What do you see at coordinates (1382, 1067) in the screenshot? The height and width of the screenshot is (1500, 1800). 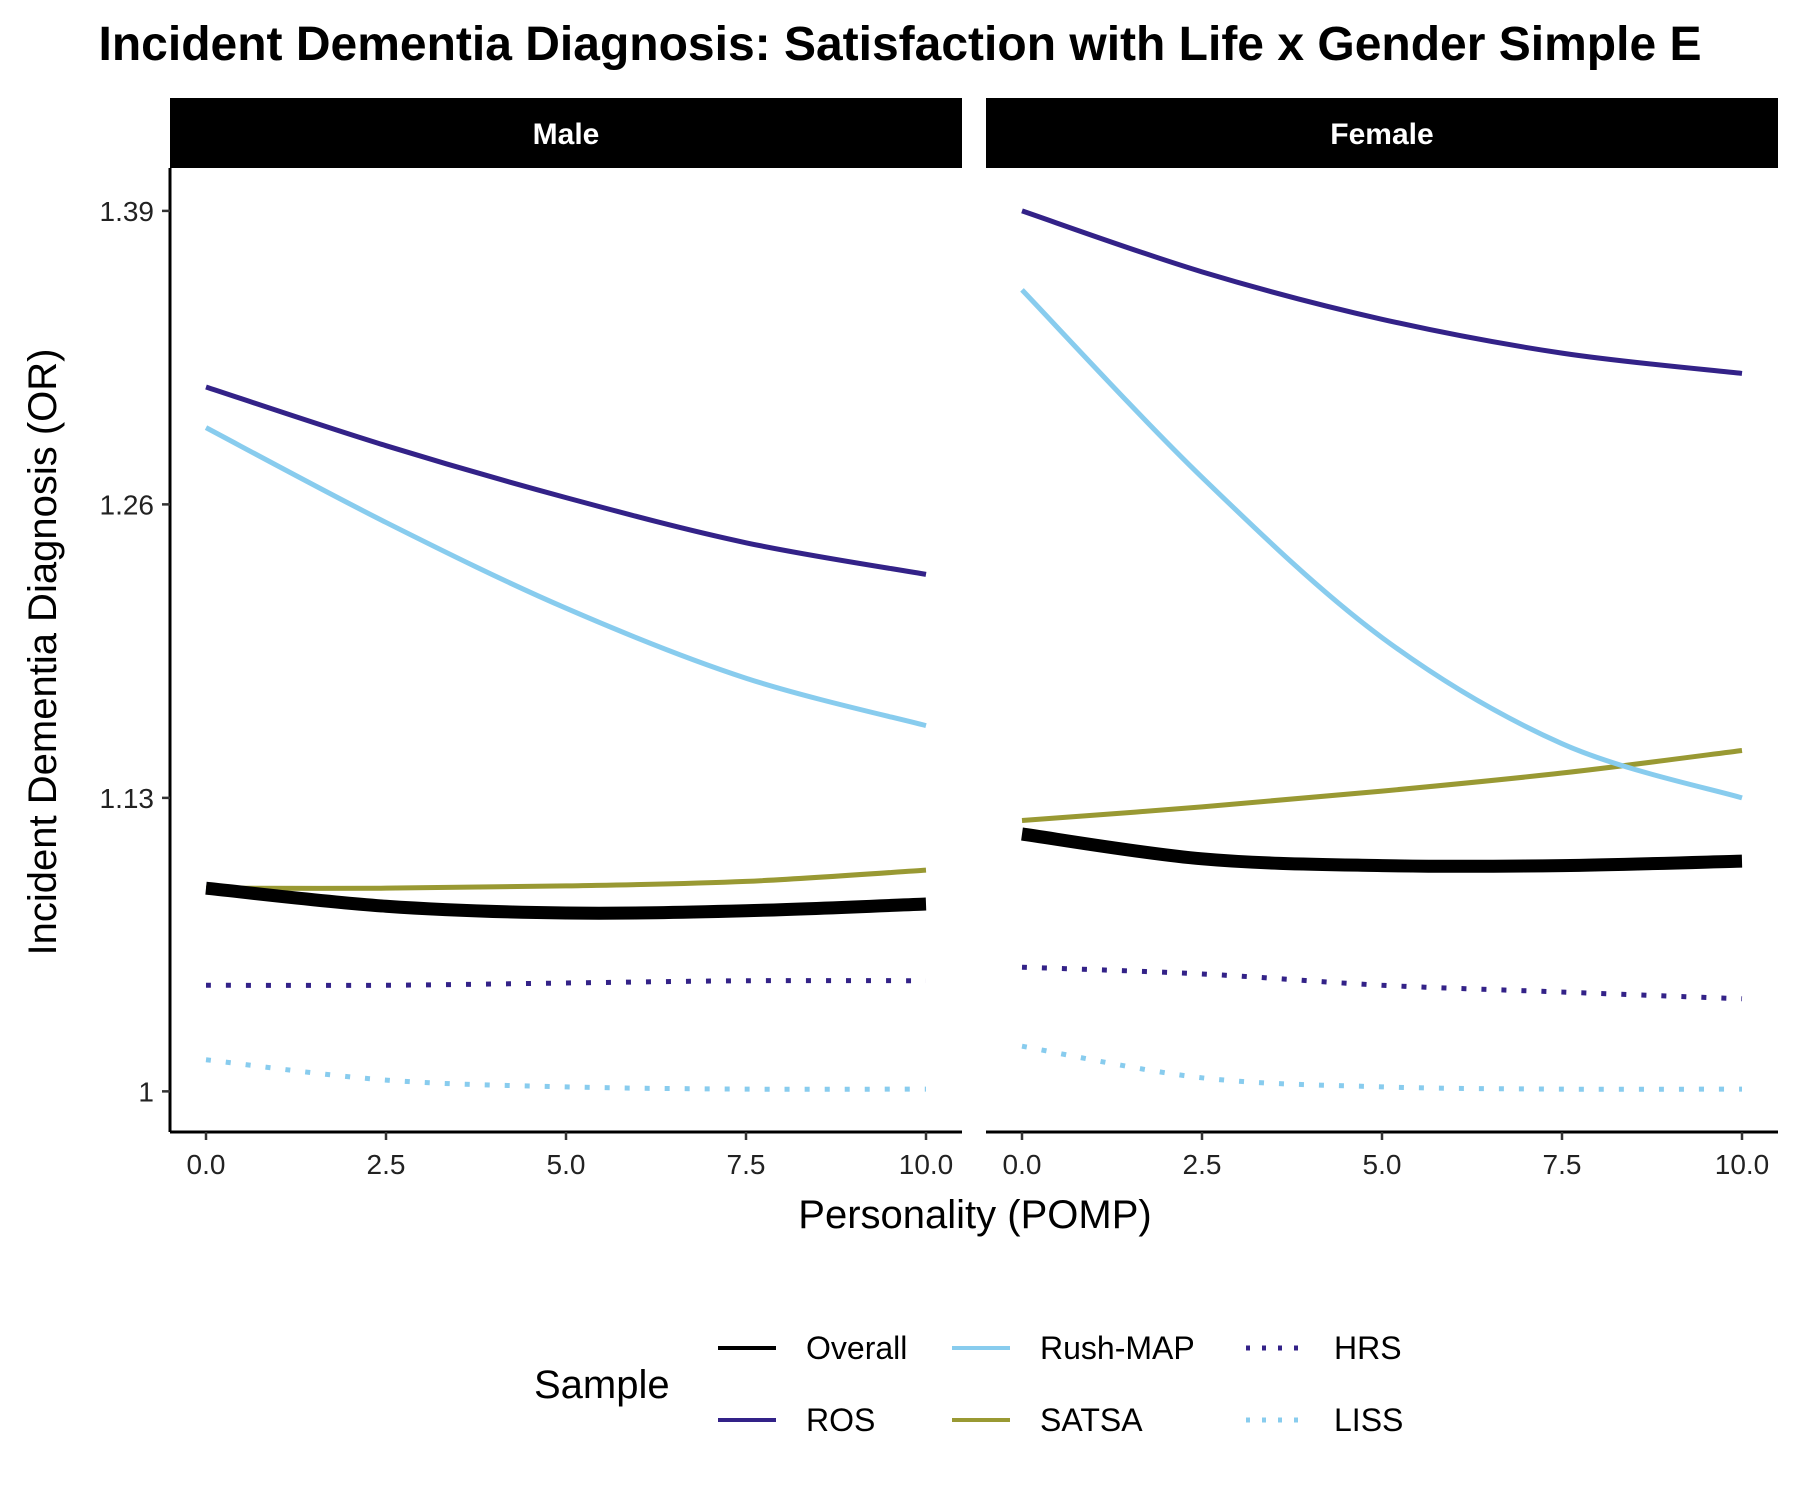 I see `series-line-liss-female` at bounding box center [1382, 1067].